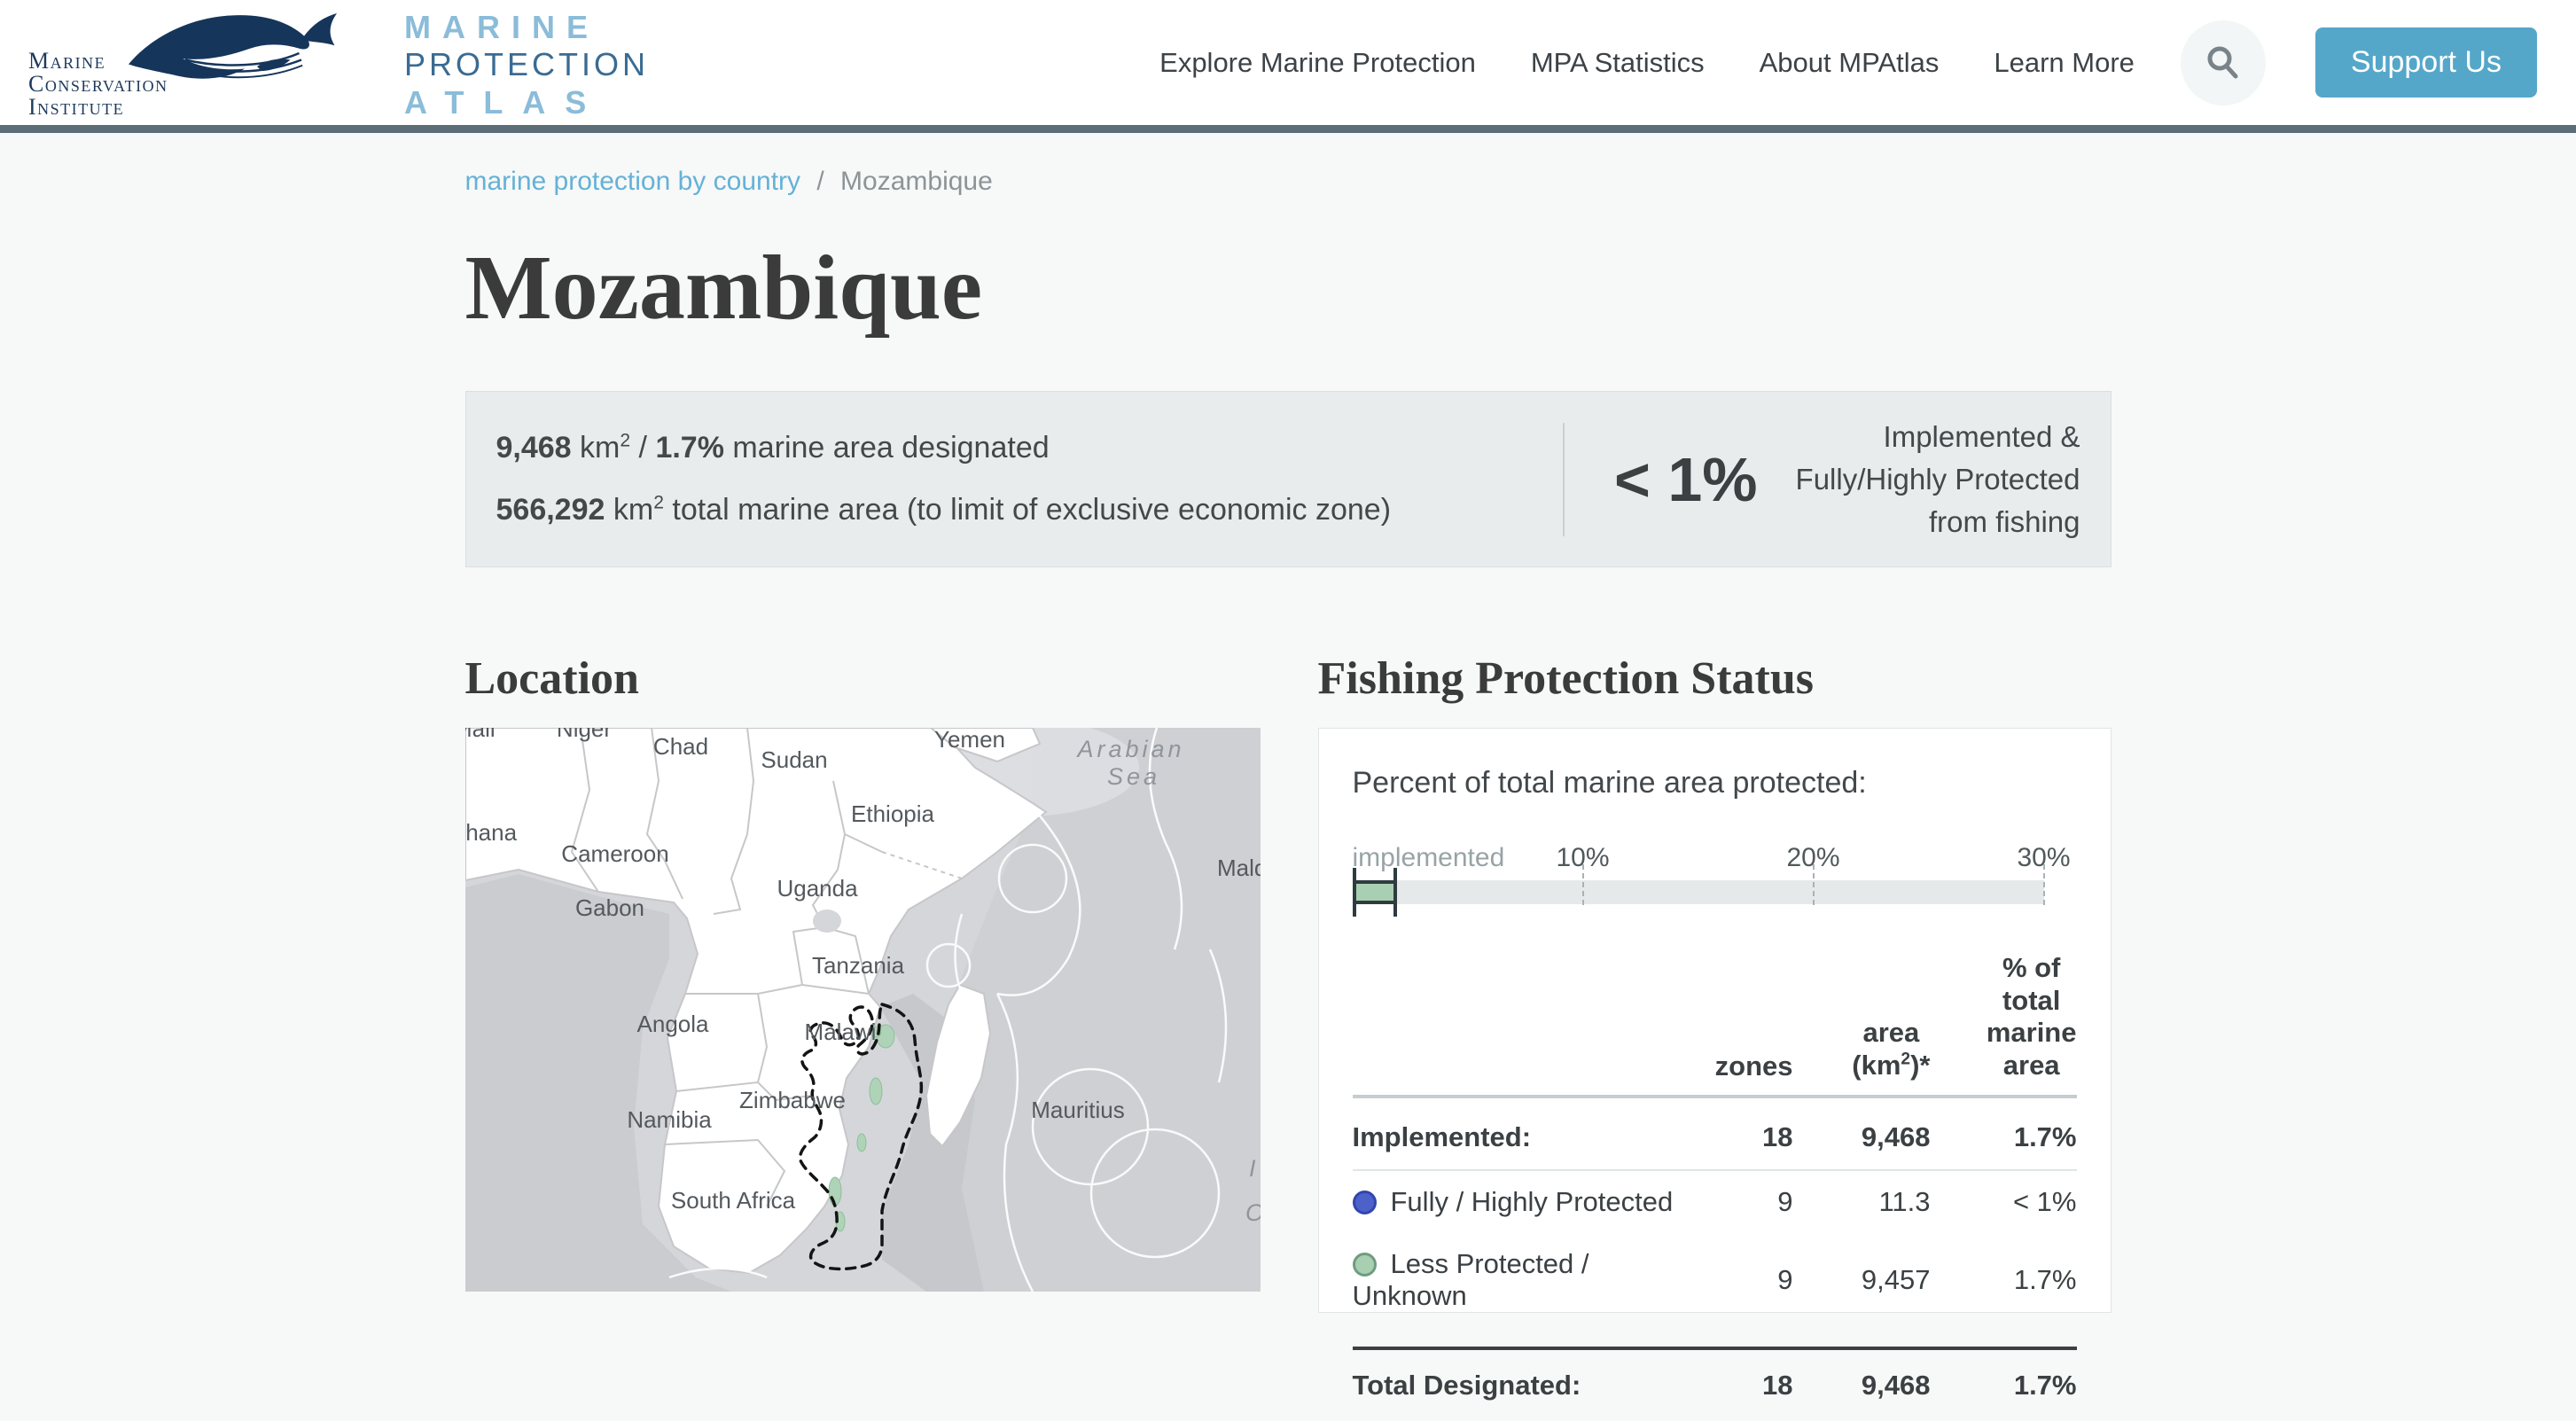 The image size is (2576, 1421). I want to click on breadcrumb-current: Mozambique, so click(916, 181).